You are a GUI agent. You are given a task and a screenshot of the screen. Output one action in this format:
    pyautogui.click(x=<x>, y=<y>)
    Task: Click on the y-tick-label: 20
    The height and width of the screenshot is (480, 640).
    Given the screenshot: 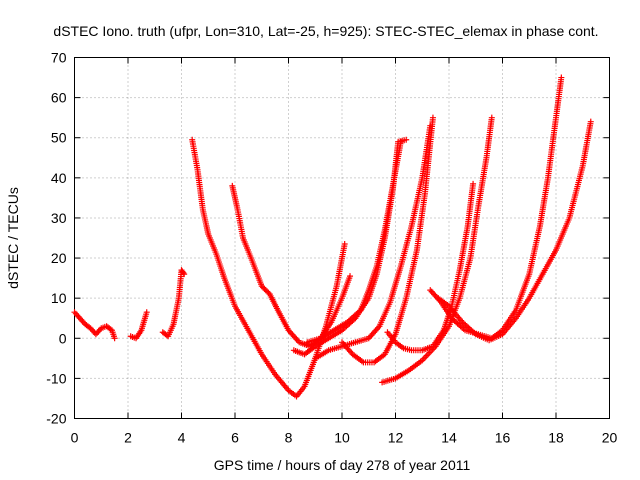 What is the action you would take?
    pyautogui.click(x=59, y=258)
    